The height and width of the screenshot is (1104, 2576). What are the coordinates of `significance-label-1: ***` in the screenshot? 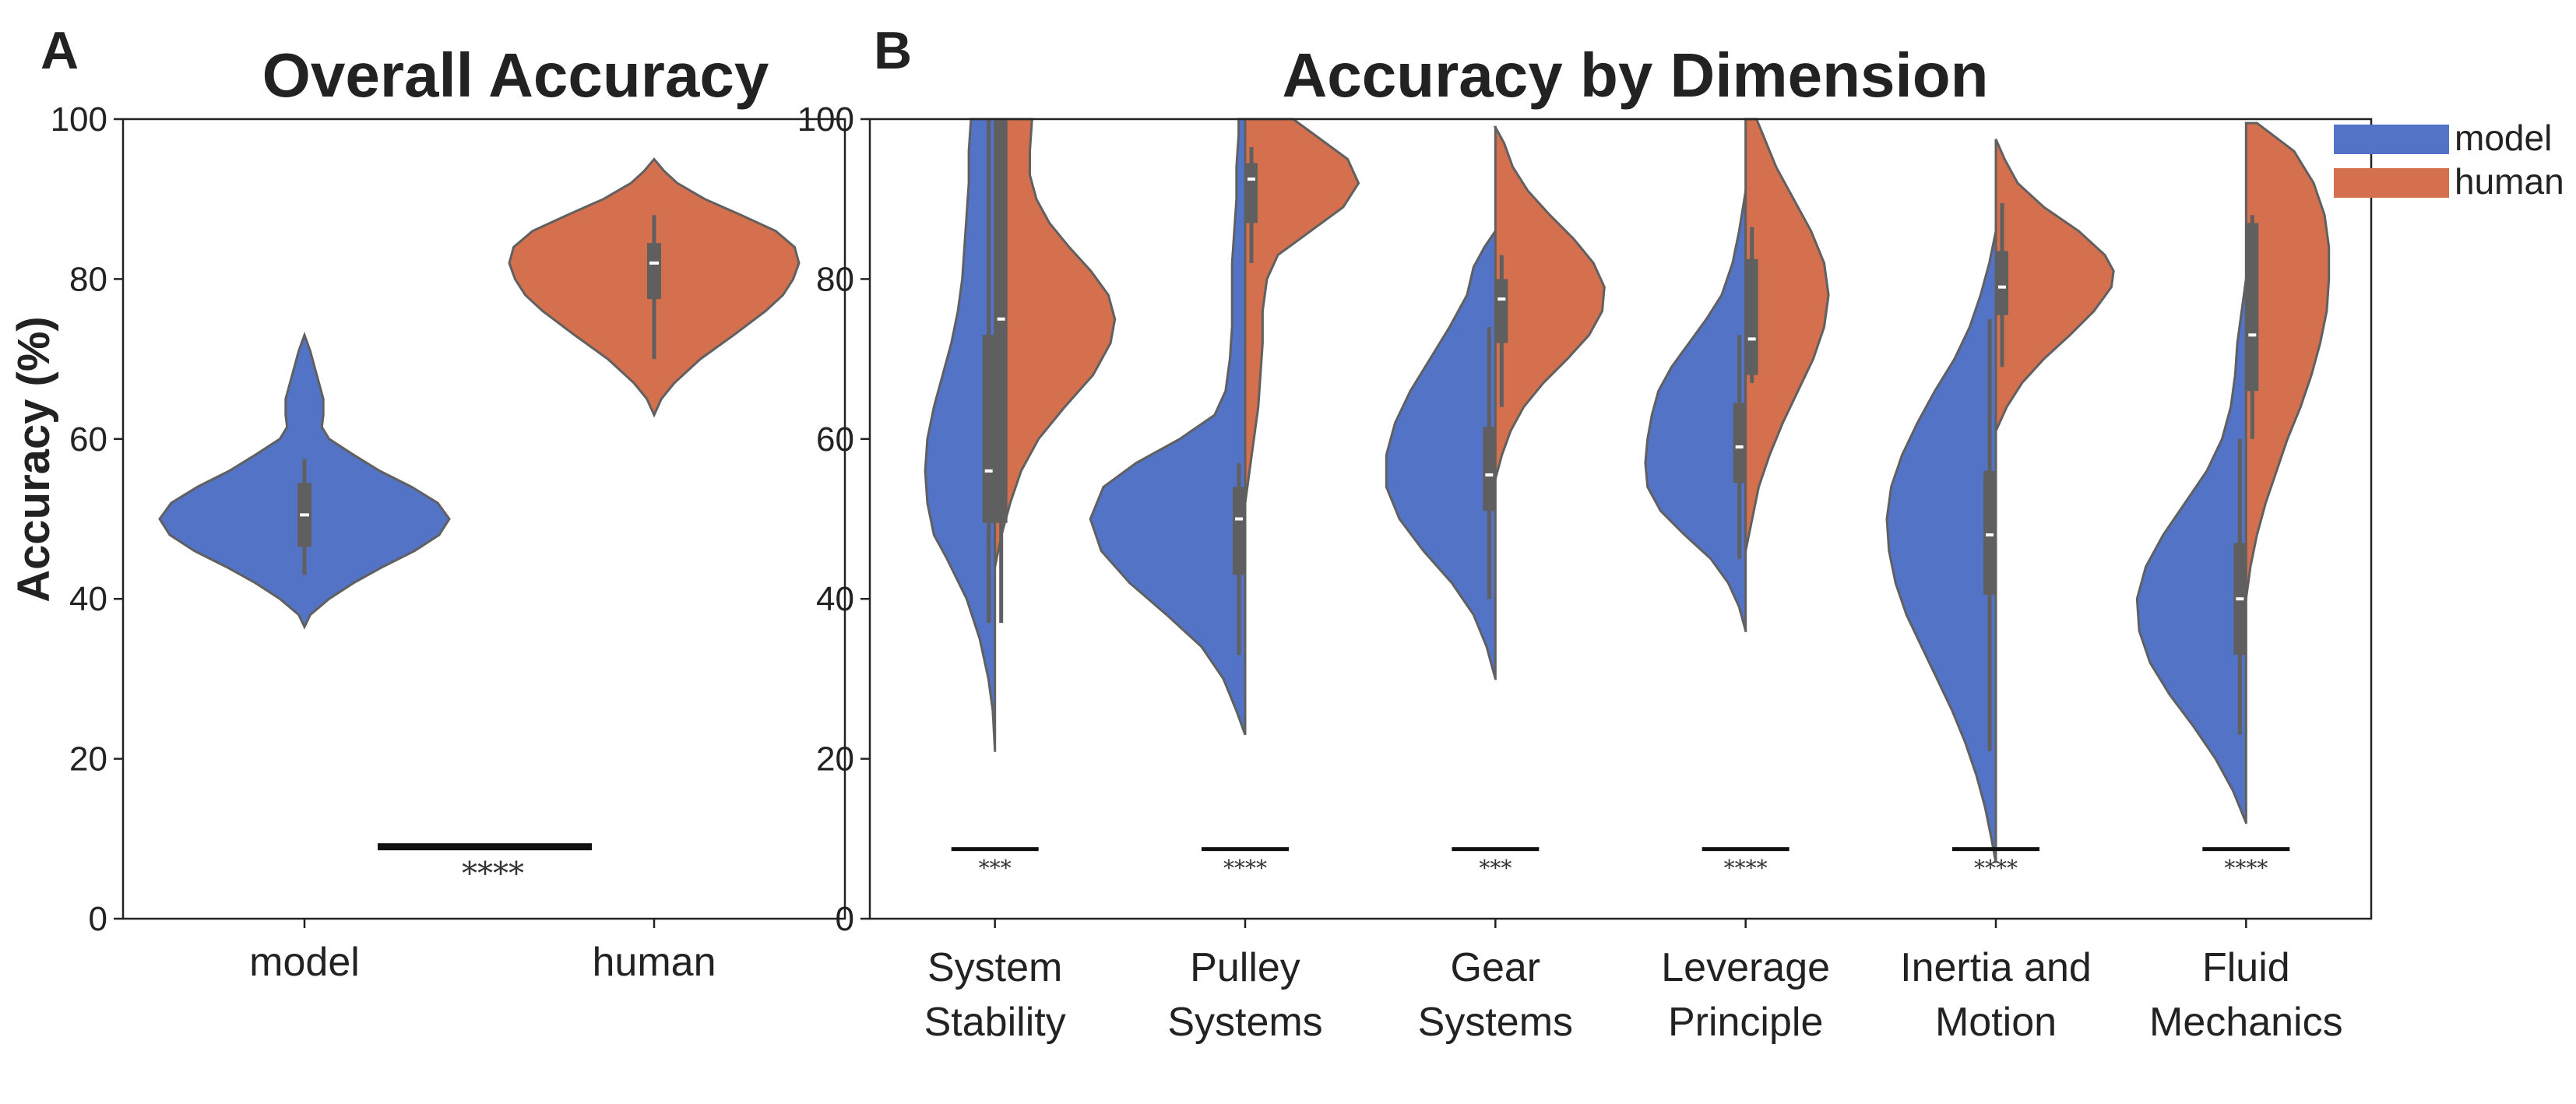 It's located at (995, 869).